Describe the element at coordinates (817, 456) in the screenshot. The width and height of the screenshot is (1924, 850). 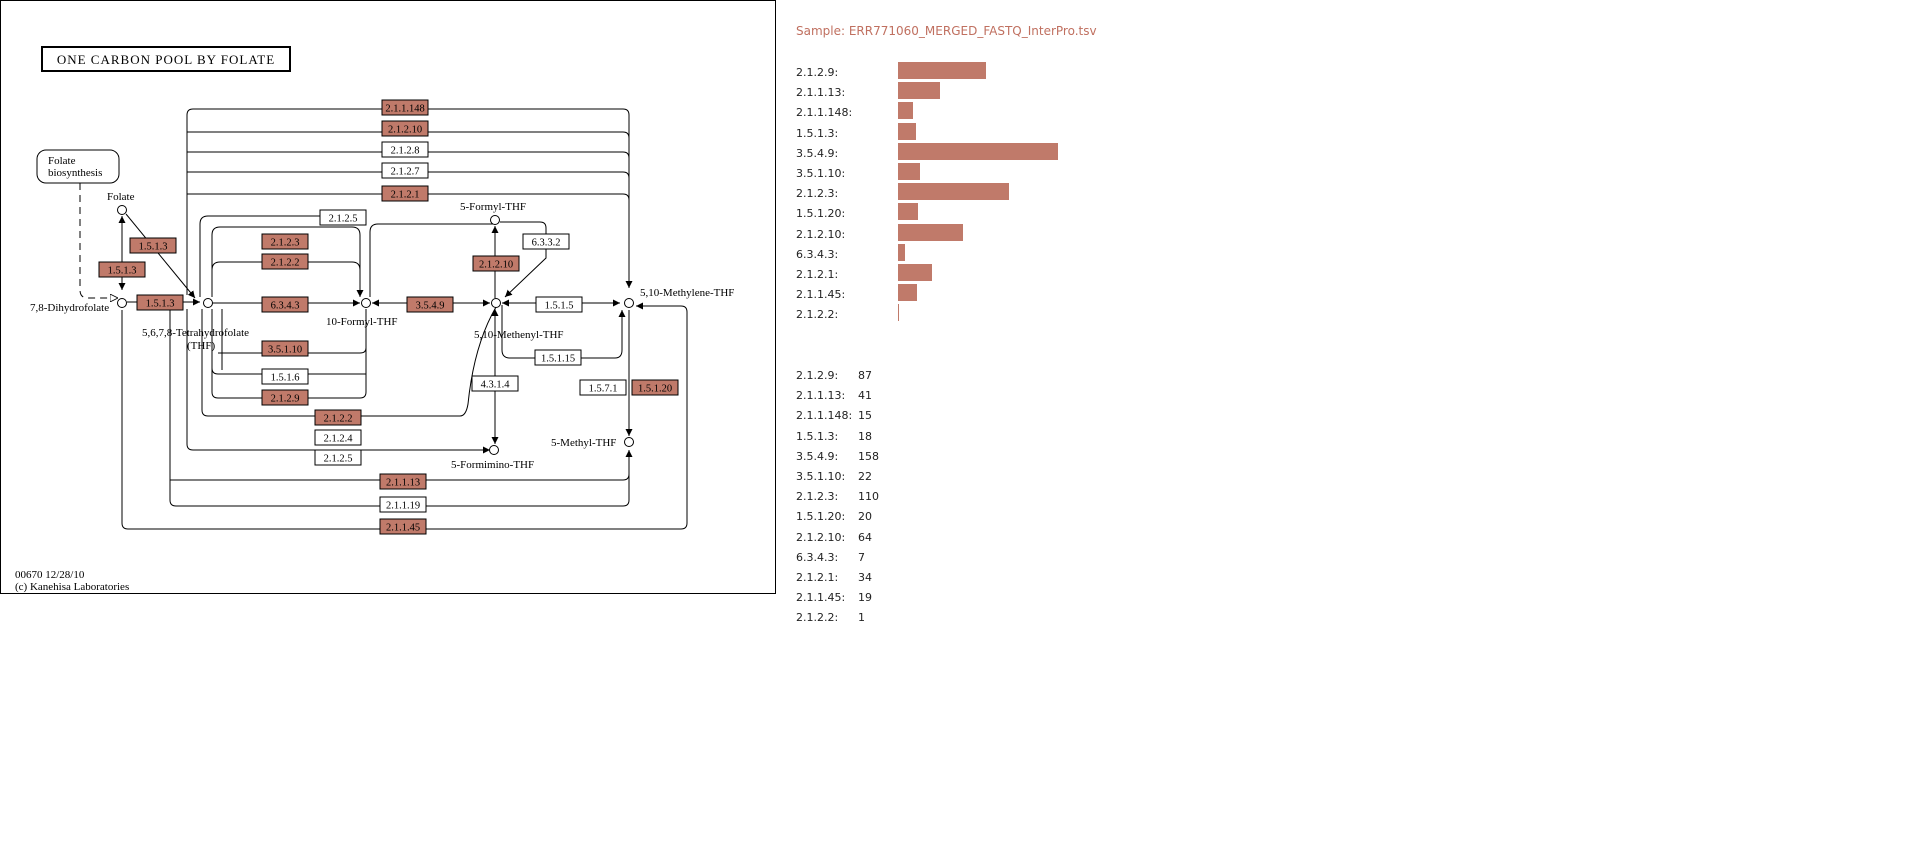
I see `count-label: 3.5.4.9:` at that location.